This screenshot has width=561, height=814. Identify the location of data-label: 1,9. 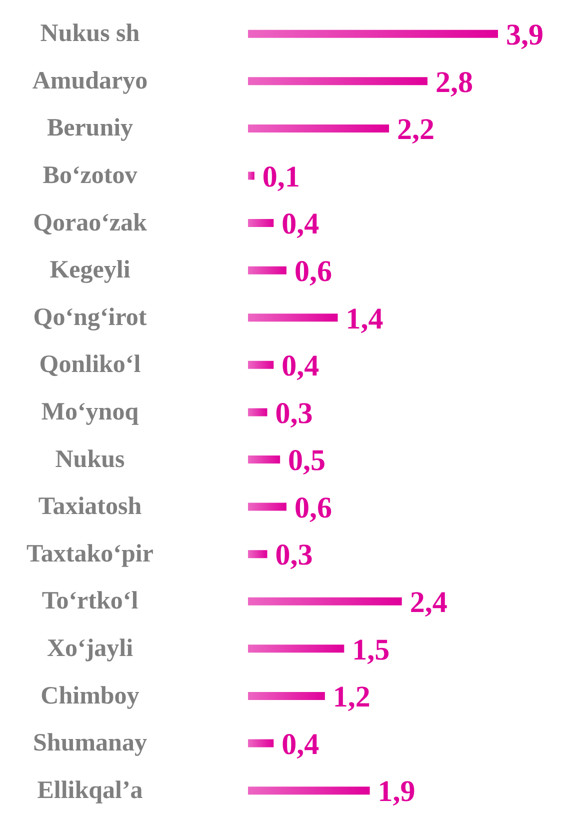
(397, 791).